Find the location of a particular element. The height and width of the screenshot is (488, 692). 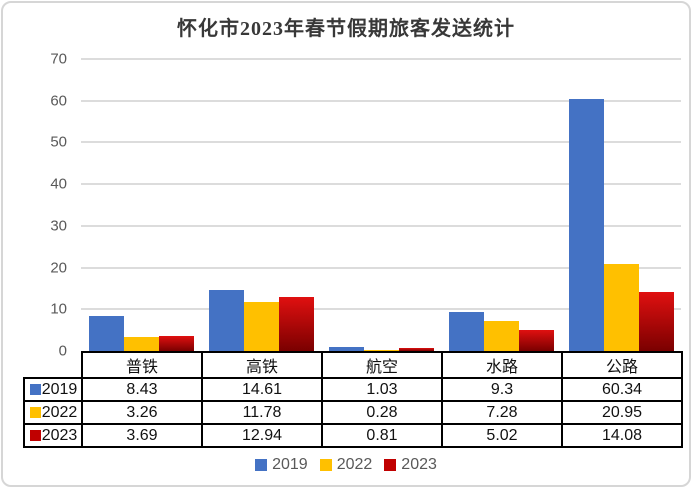

bar-2023-高铁 is located at coordinates (296, 324).